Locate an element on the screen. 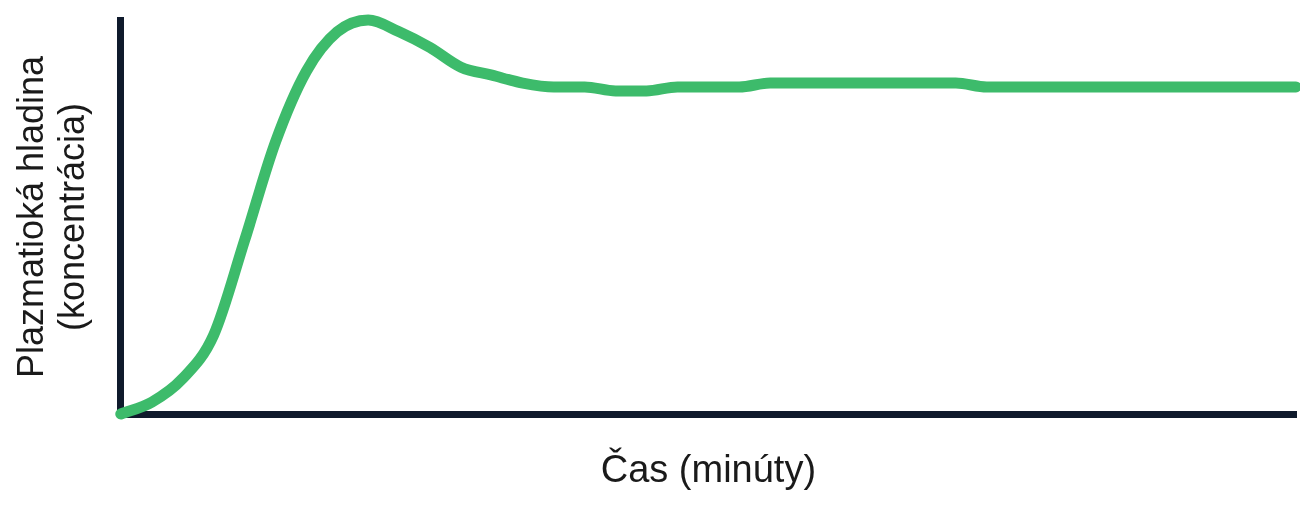 The image size is (1308, 507). y-axis-title: Plazmatioká hladina (koncentrácia) is located at coordinates (51, 216).